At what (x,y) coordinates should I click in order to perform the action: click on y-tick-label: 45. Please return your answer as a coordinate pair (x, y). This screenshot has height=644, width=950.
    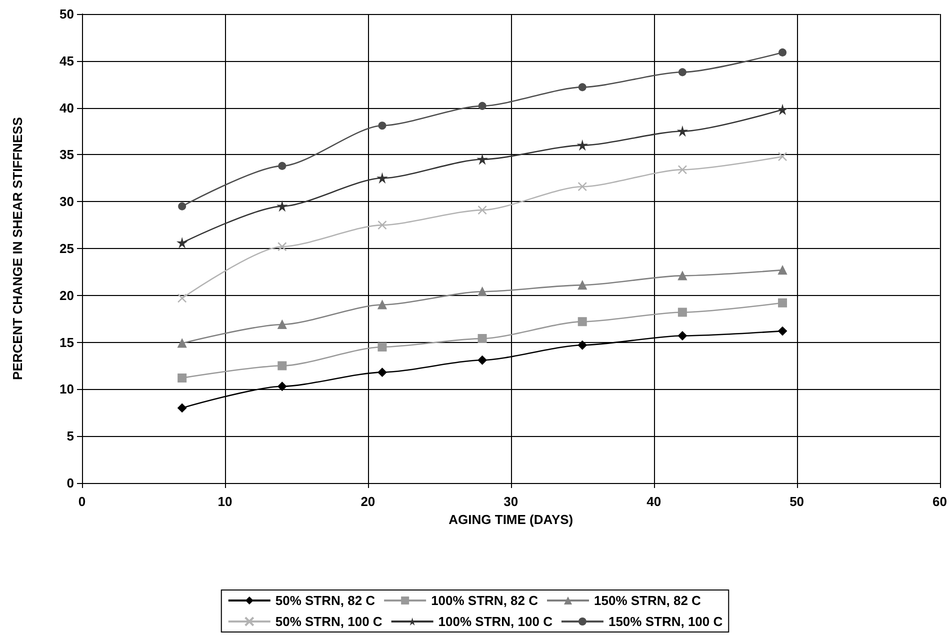
    Looking at the image, I should click on (67, 60).